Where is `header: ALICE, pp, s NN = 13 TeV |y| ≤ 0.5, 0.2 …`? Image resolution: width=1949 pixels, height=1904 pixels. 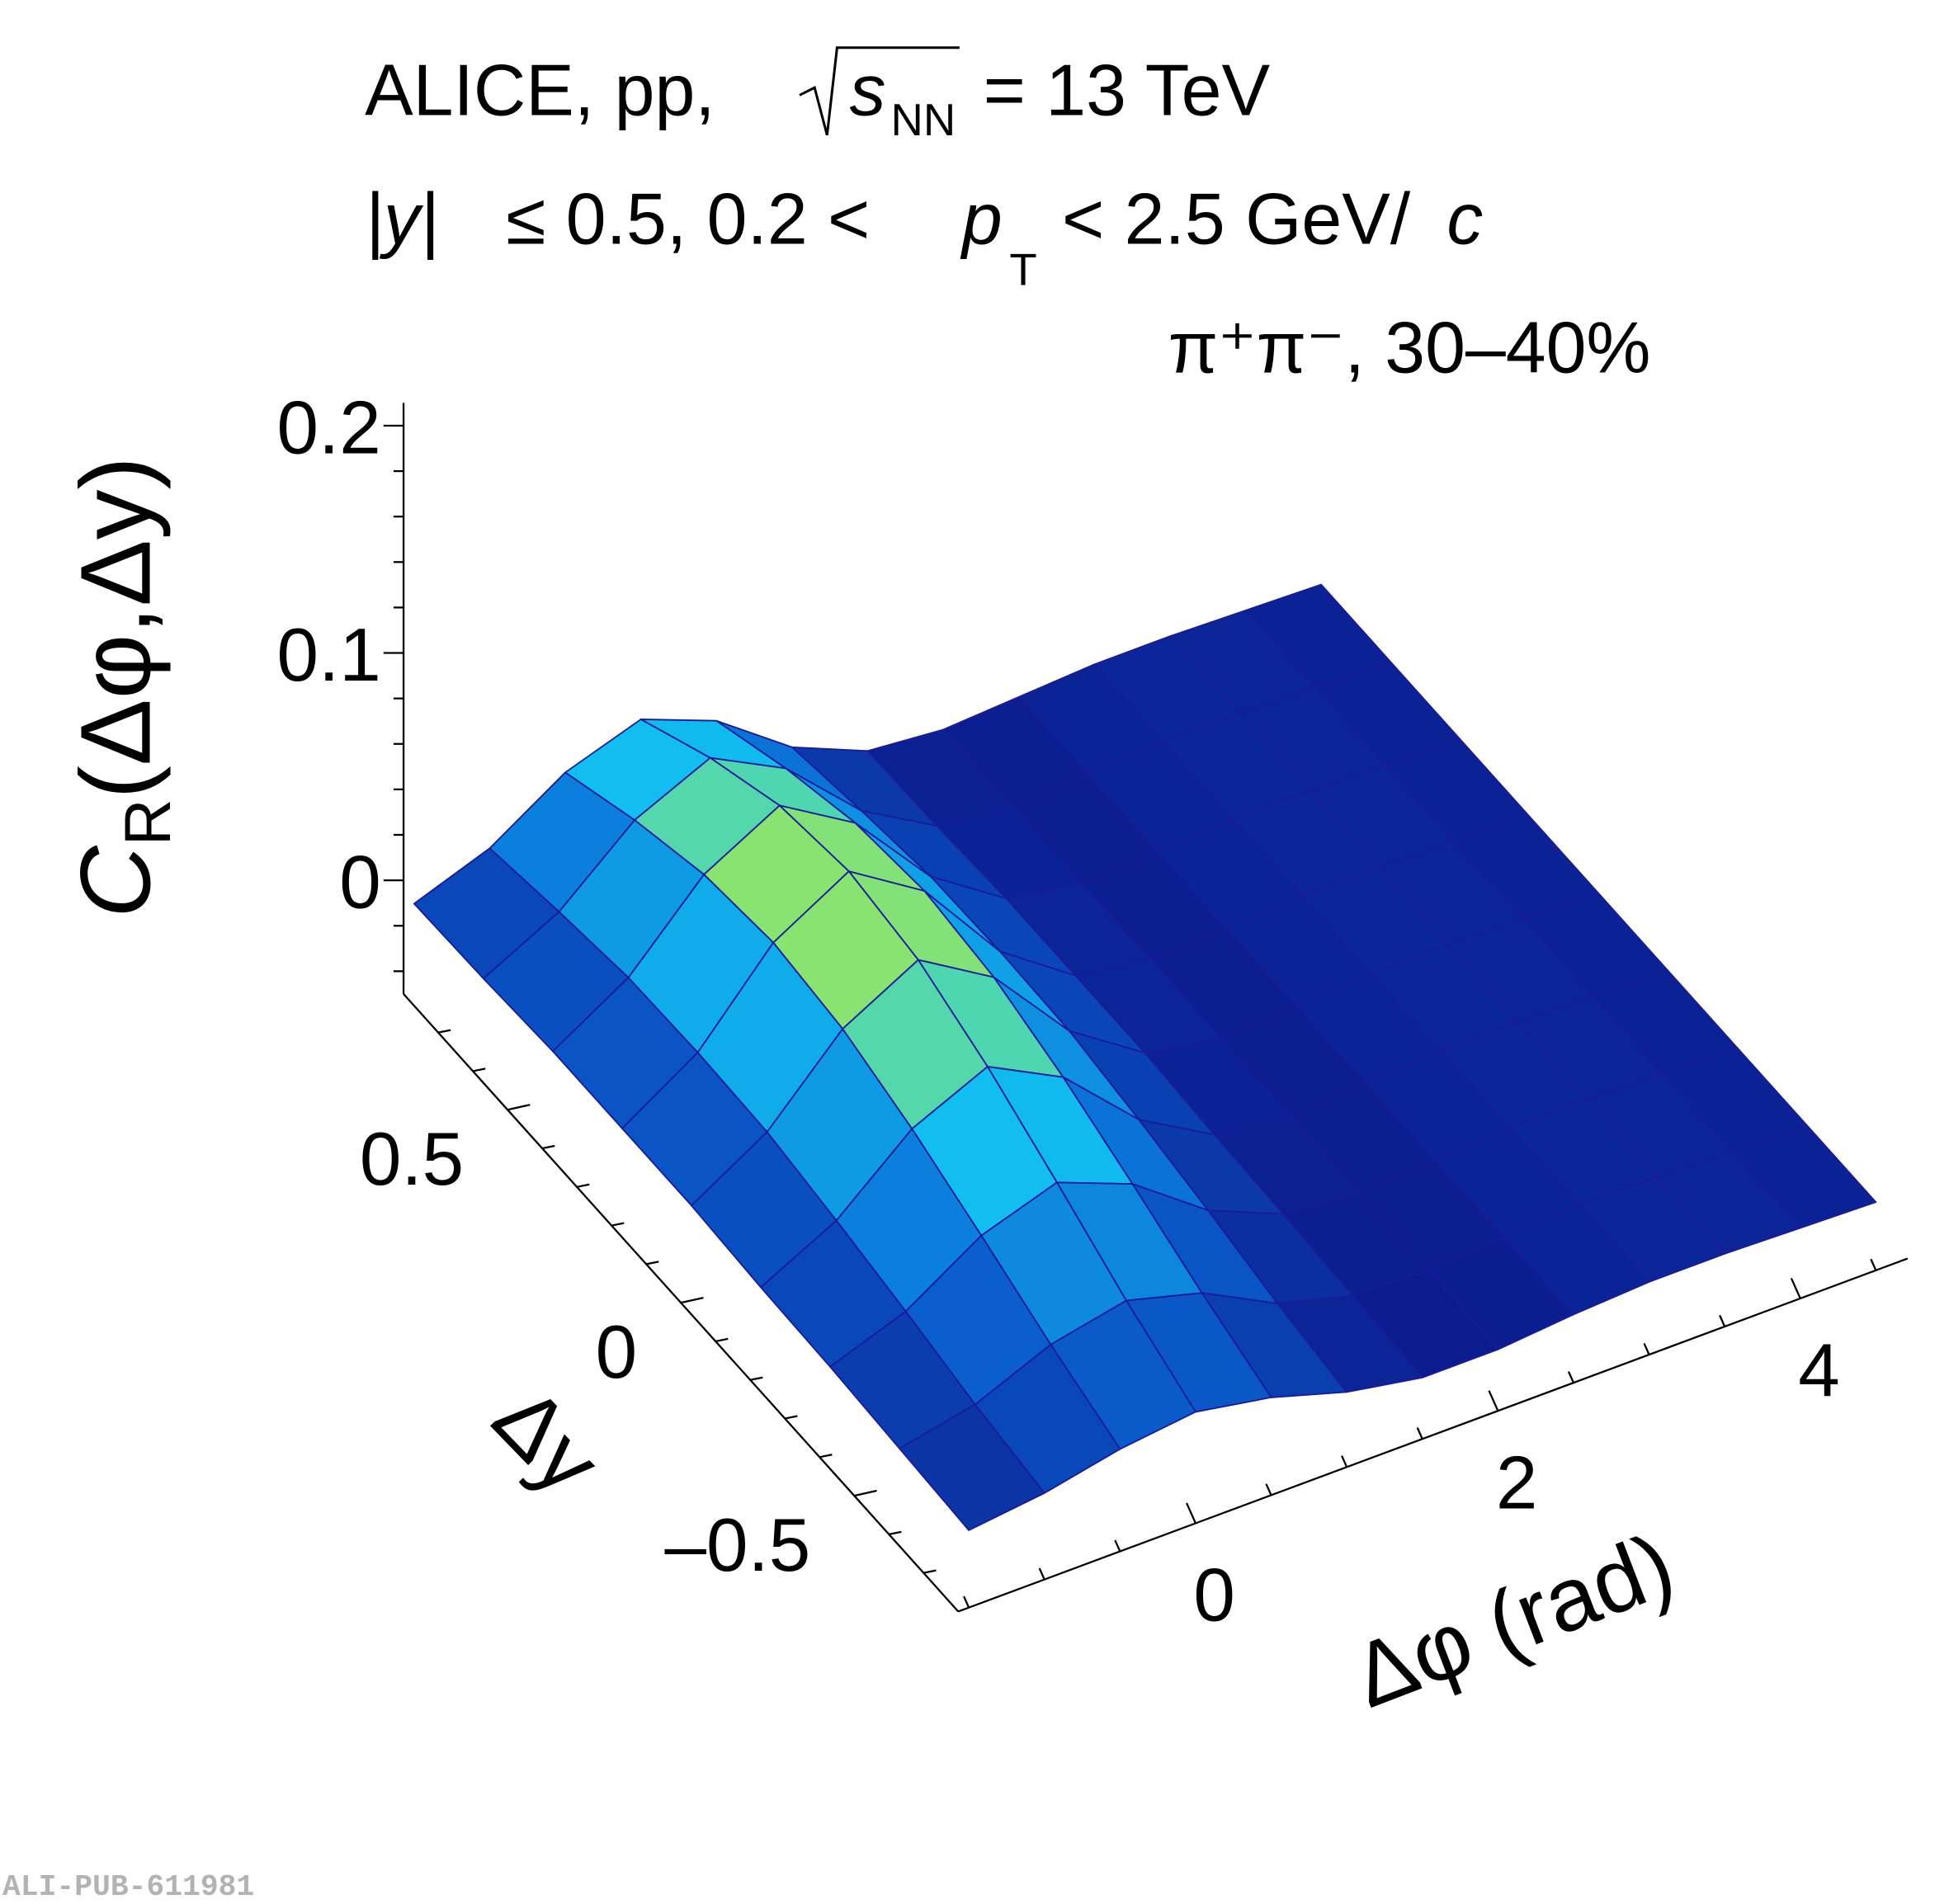 header: ALICE, pp, s NN = 13 TeV |y| ≤ 0.5, 0.2 … is located at coordinates (1008, 217).